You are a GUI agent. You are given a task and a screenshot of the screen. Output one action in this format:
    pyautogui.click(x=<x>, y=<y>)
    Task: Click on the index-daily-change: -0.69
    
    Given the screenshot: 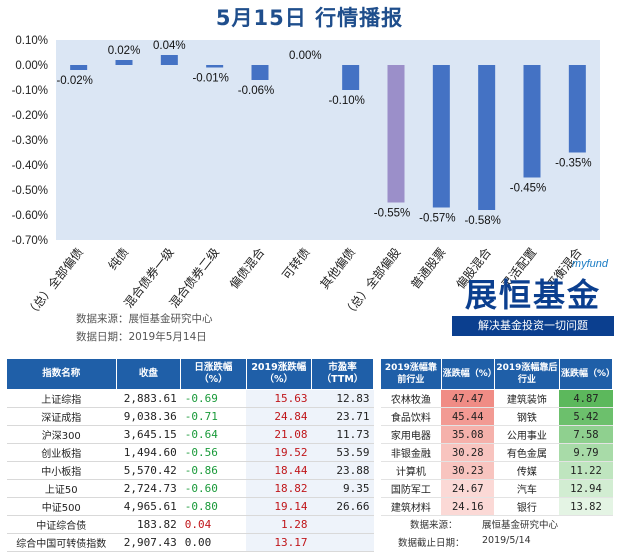 What is the action you would take?
    pyautogui.click(x=213, y=398)
    